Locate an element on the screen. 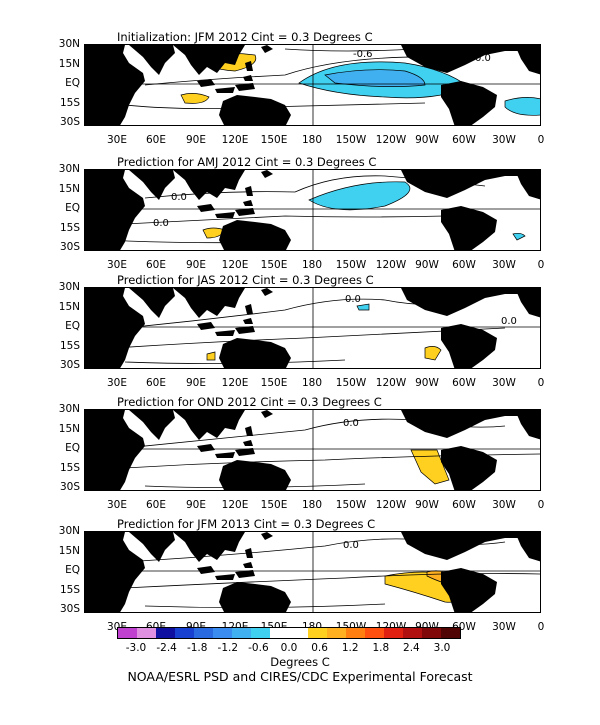 The width and height of the screenshot is (600, 725). map-canvas: 0.0 0.0 is located at coordinates (312, 328).